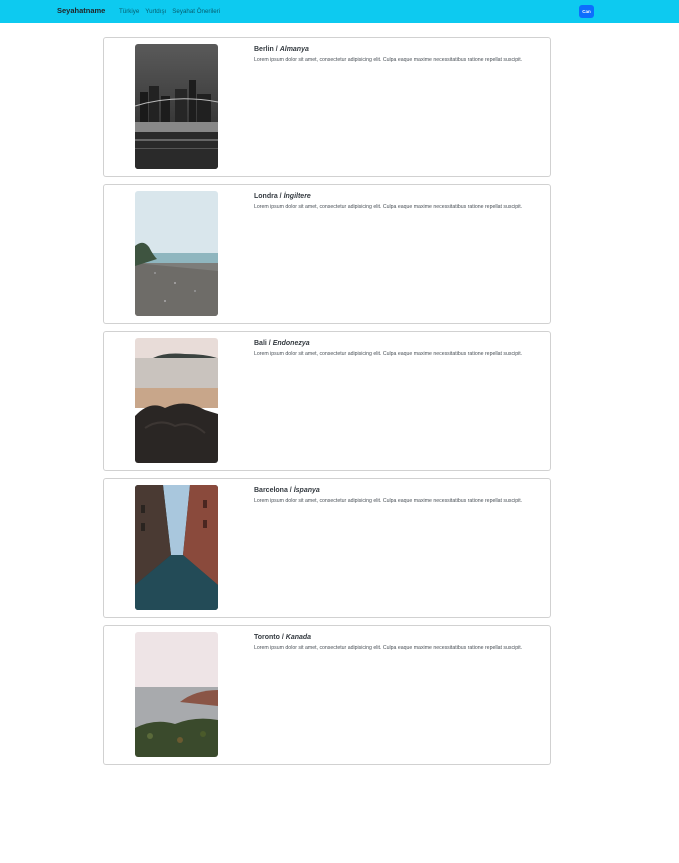 This screenshot has height=863, width=679. What do you see at coordinates (402, 196) in the screenshot?
I see `card-title: Londra / İngiltere` at bounding box center [402, 196].